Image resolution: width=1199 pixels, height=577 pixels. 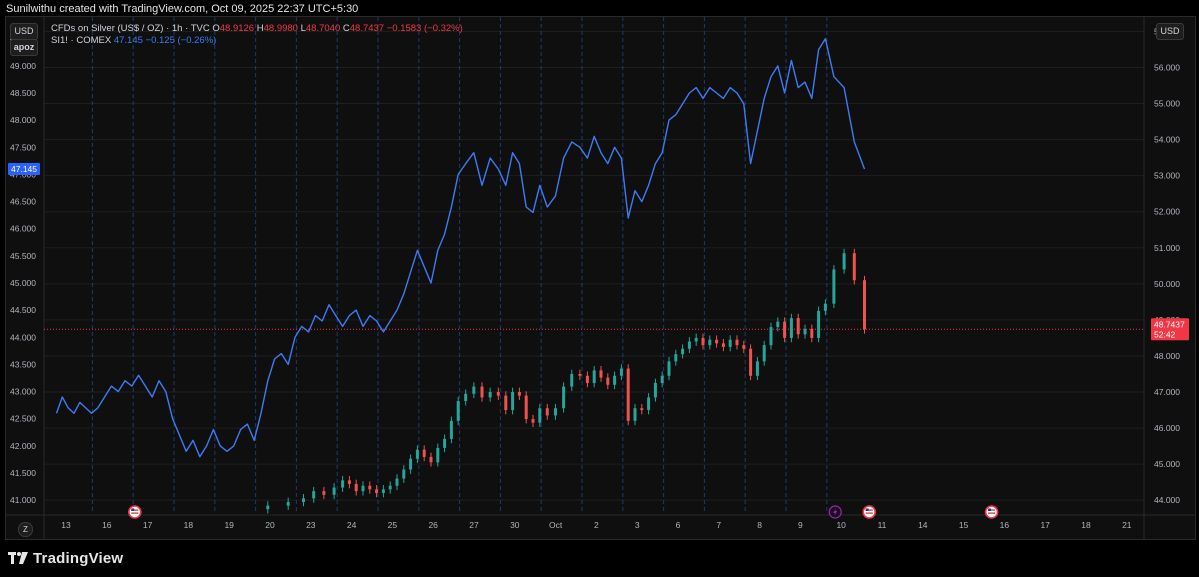 What do you see at coordinates (1167, 67) in the screenshot?
I see `right-axis-tick-label: 56.000` at bounding box center [1167, 67].